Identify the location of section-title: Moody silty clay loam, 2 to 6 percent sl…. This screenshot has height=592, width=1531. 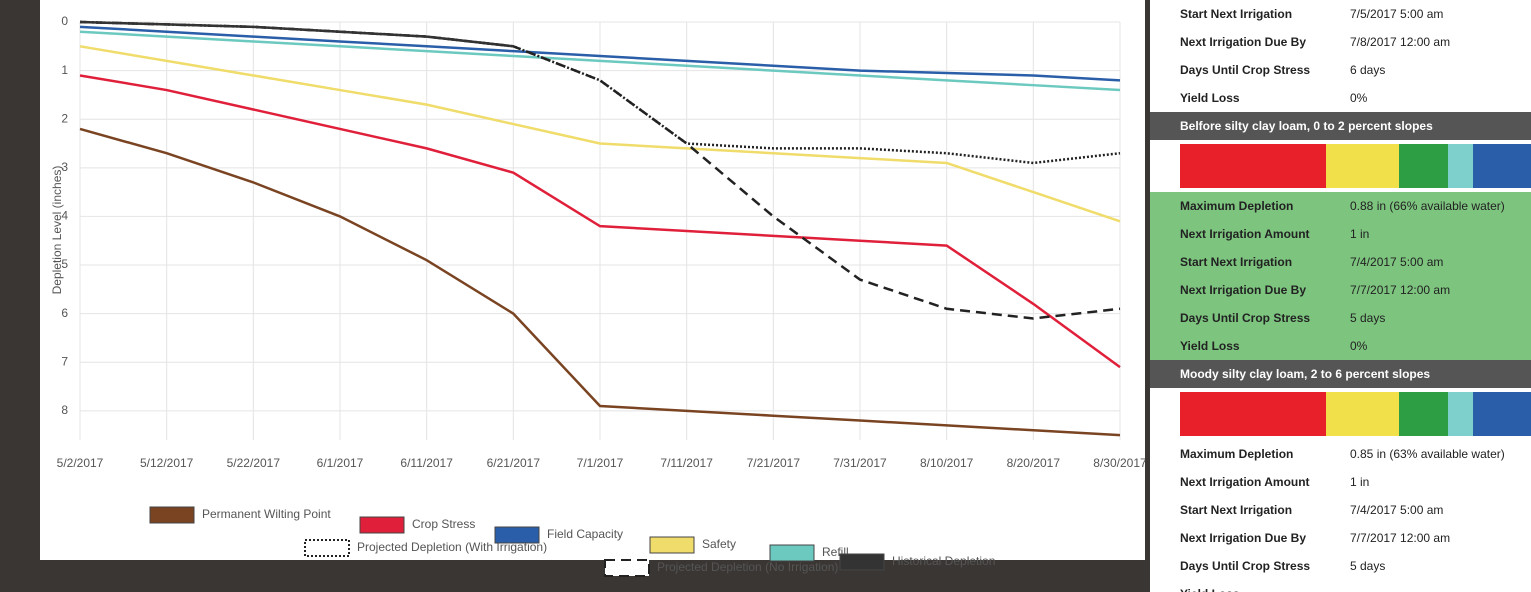
(1340, 374).